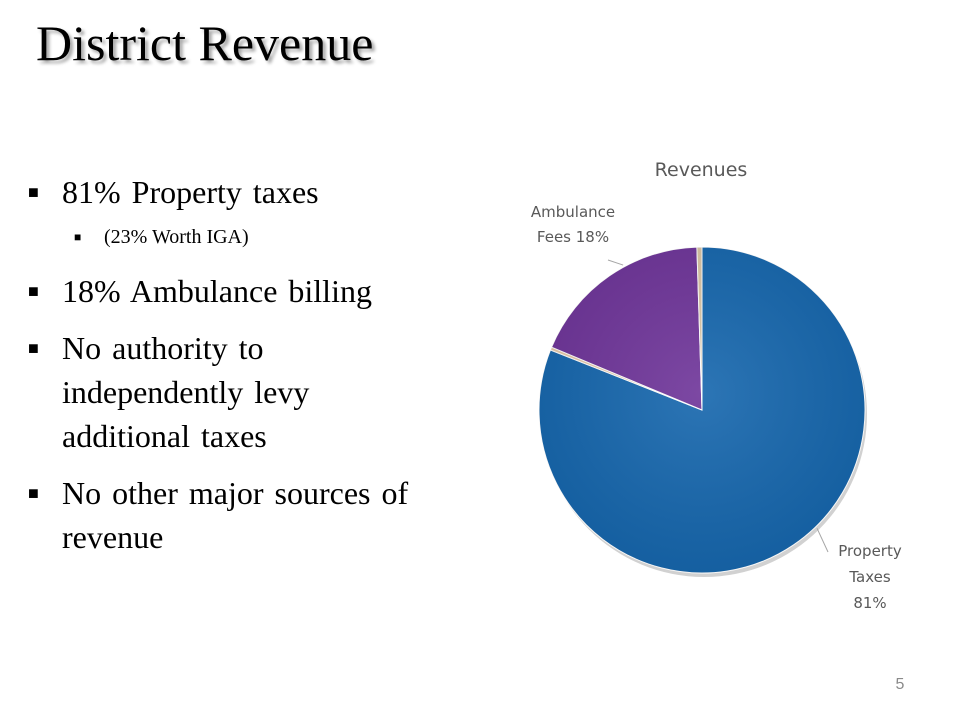 Image resolution: width=960 pixels, height=720 pixels. I want to click on bullet-ambulance-billing: ■ 18% Ambulance billing, so click(224, 291).